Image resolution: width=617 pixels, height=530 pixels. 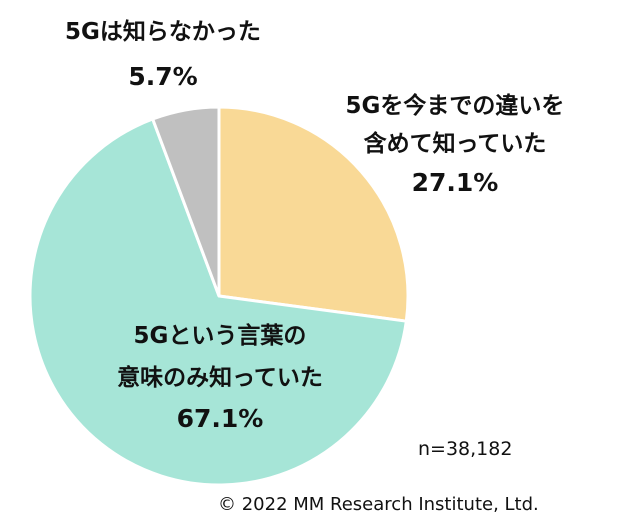 I want to click on pie-slice-knew-differences, so click(x=313, y=214).